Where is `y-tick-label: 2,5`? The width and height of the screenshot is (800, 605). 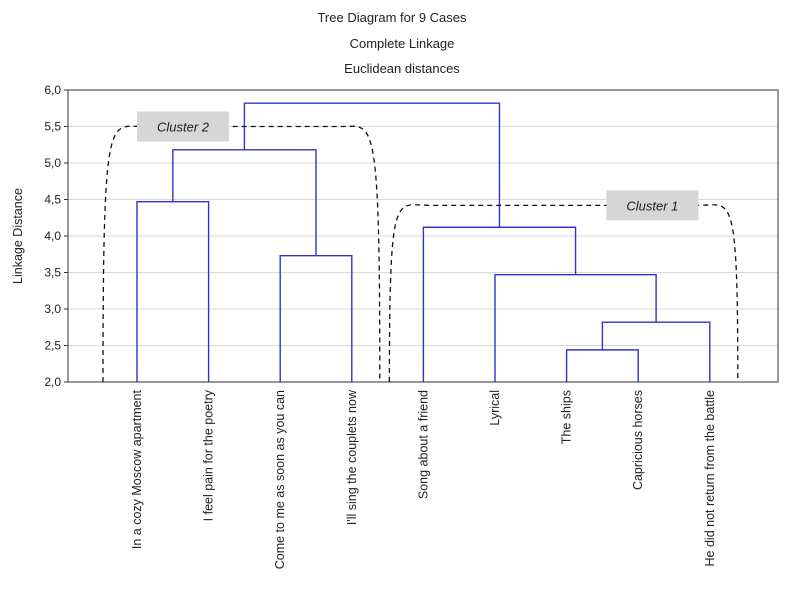
y-tick-label: 2,5 is located at coordinates (52, 346).